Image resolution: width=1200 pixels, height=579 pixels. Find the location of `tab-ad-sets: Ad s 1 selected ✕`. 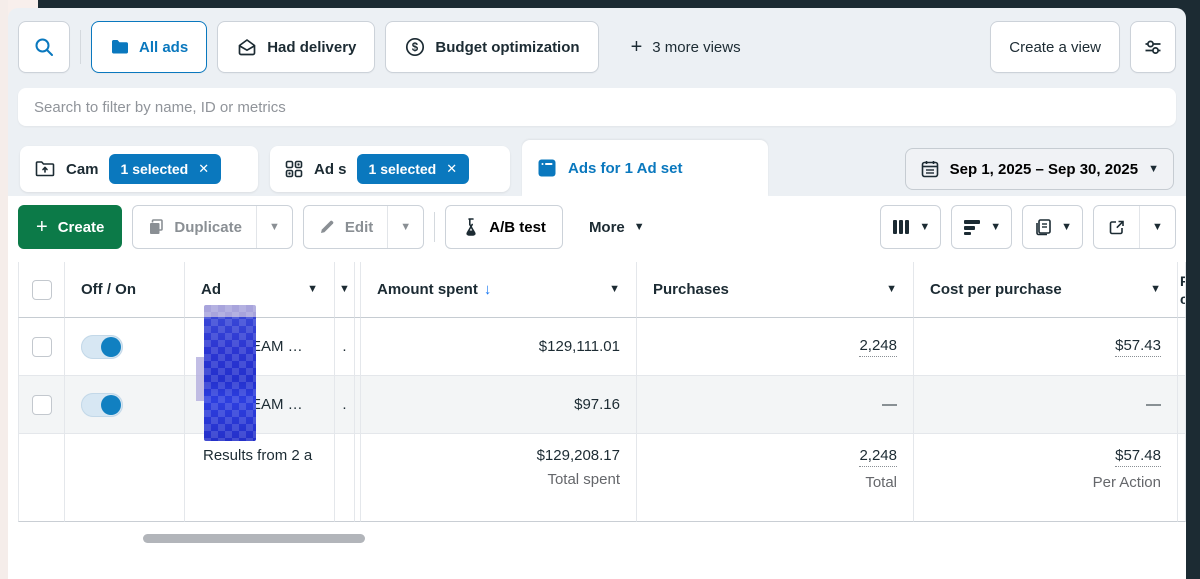

tab-ad-sets: Ad s 1 selected ✕ is located at coordinates (390, 169).